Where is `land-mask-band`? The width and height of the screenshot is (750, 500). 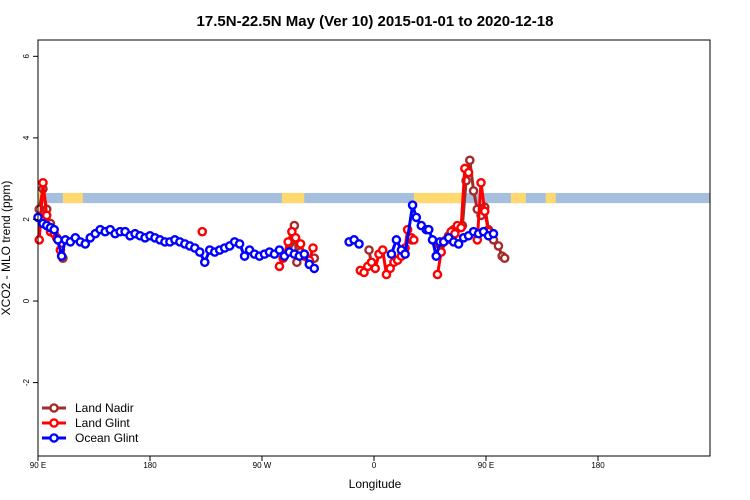 land-mask-band is located at coordinates (374, 198).